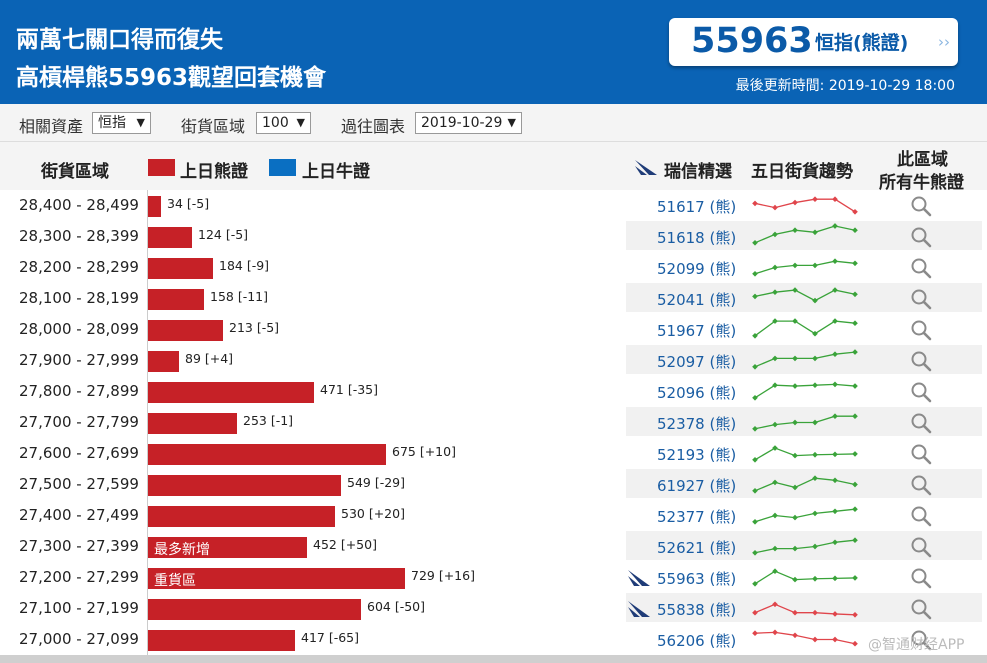 The width and height of the screenshot is (987, 663). I want to click on filter-bar: 相關資產 恒指 ▼ 街貨區域 100 ▼ 過往圖表 2019-10-29 ▼, so click(493, 123).